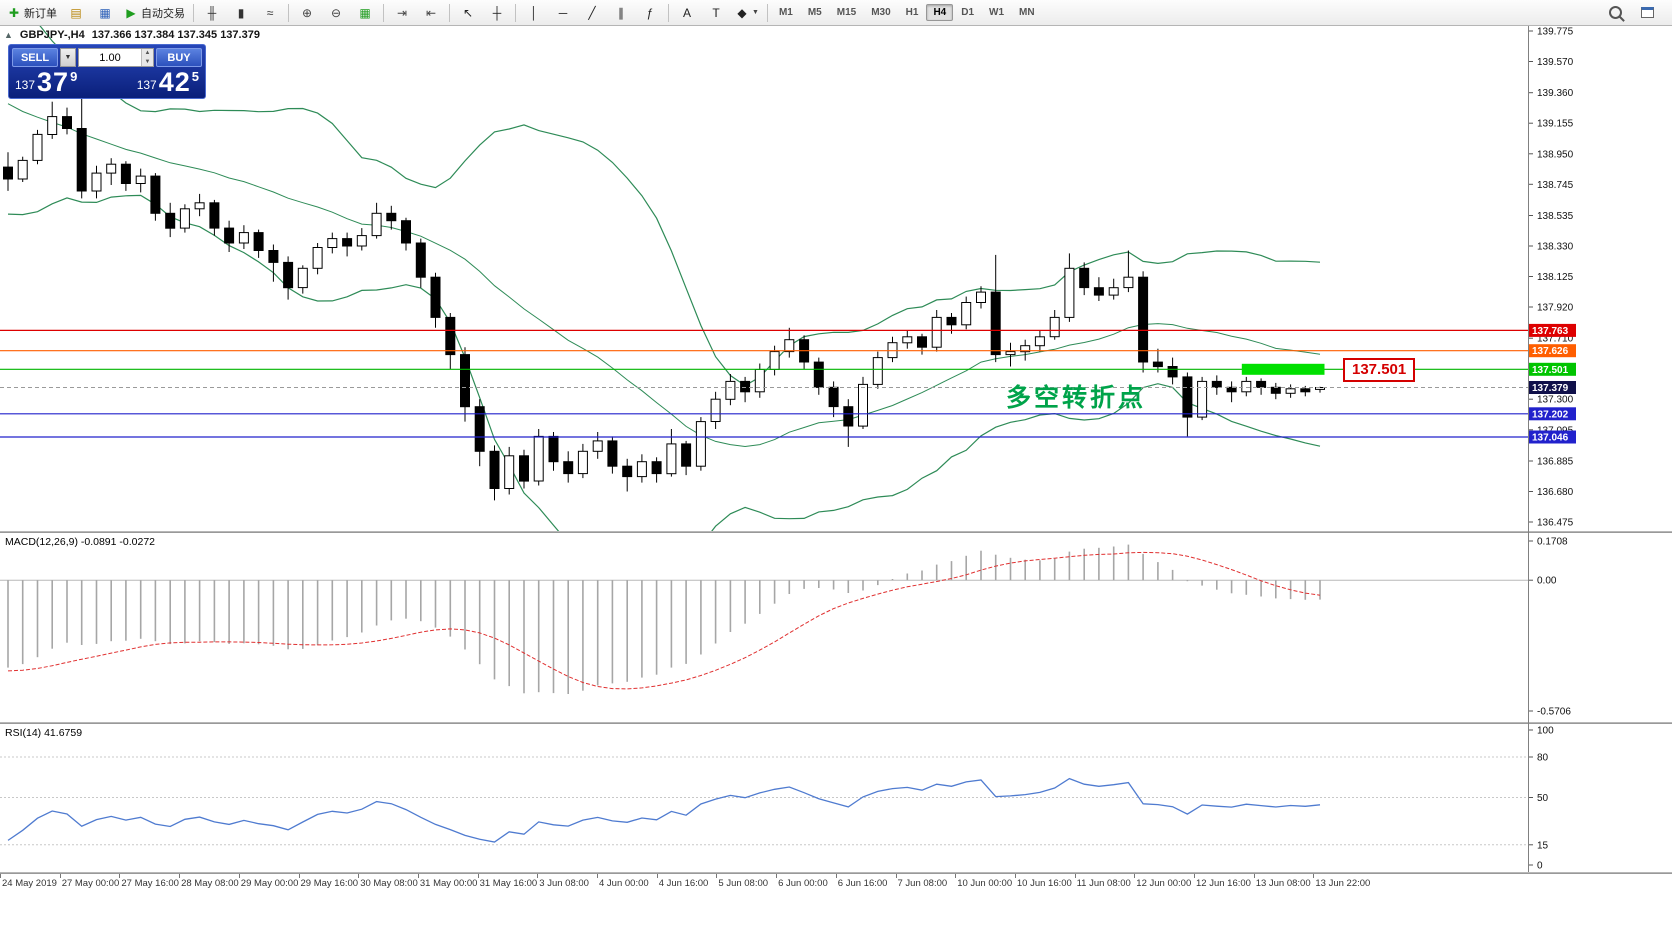 Image resolution: width=1672 pixels, height=950 pixels. I want to click on price-marker-label: 137.501, so click(1550, 370).